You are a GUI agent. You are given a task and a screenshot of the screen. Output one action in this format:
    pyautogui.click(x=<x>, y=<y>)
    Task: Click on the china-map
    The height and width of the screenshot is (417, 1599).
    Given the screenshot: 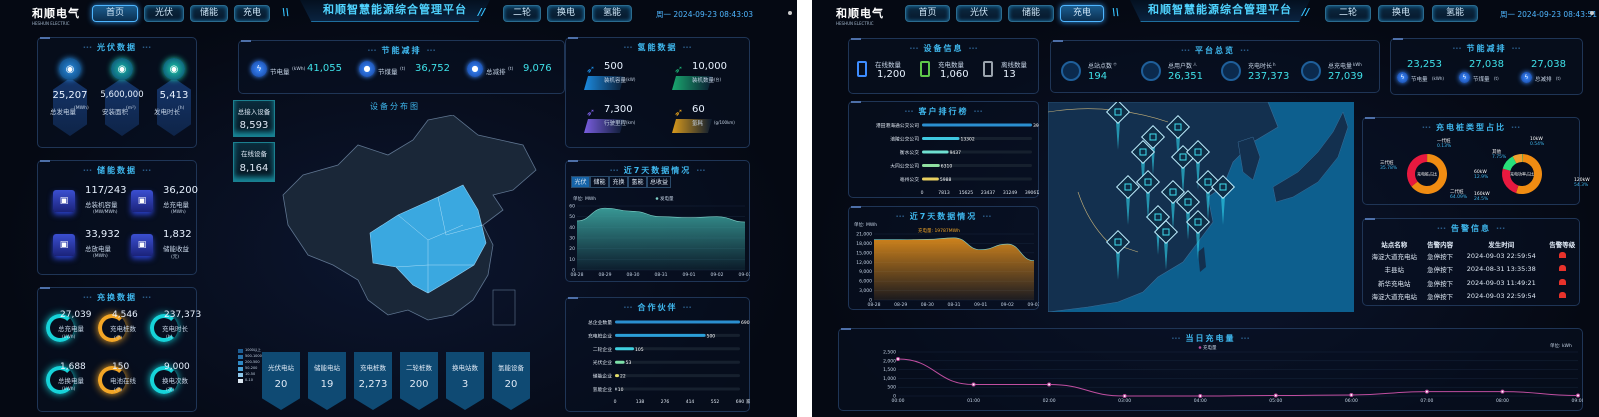 What is the action you would take?
    pyautogui.click(x=410, y=227)
    